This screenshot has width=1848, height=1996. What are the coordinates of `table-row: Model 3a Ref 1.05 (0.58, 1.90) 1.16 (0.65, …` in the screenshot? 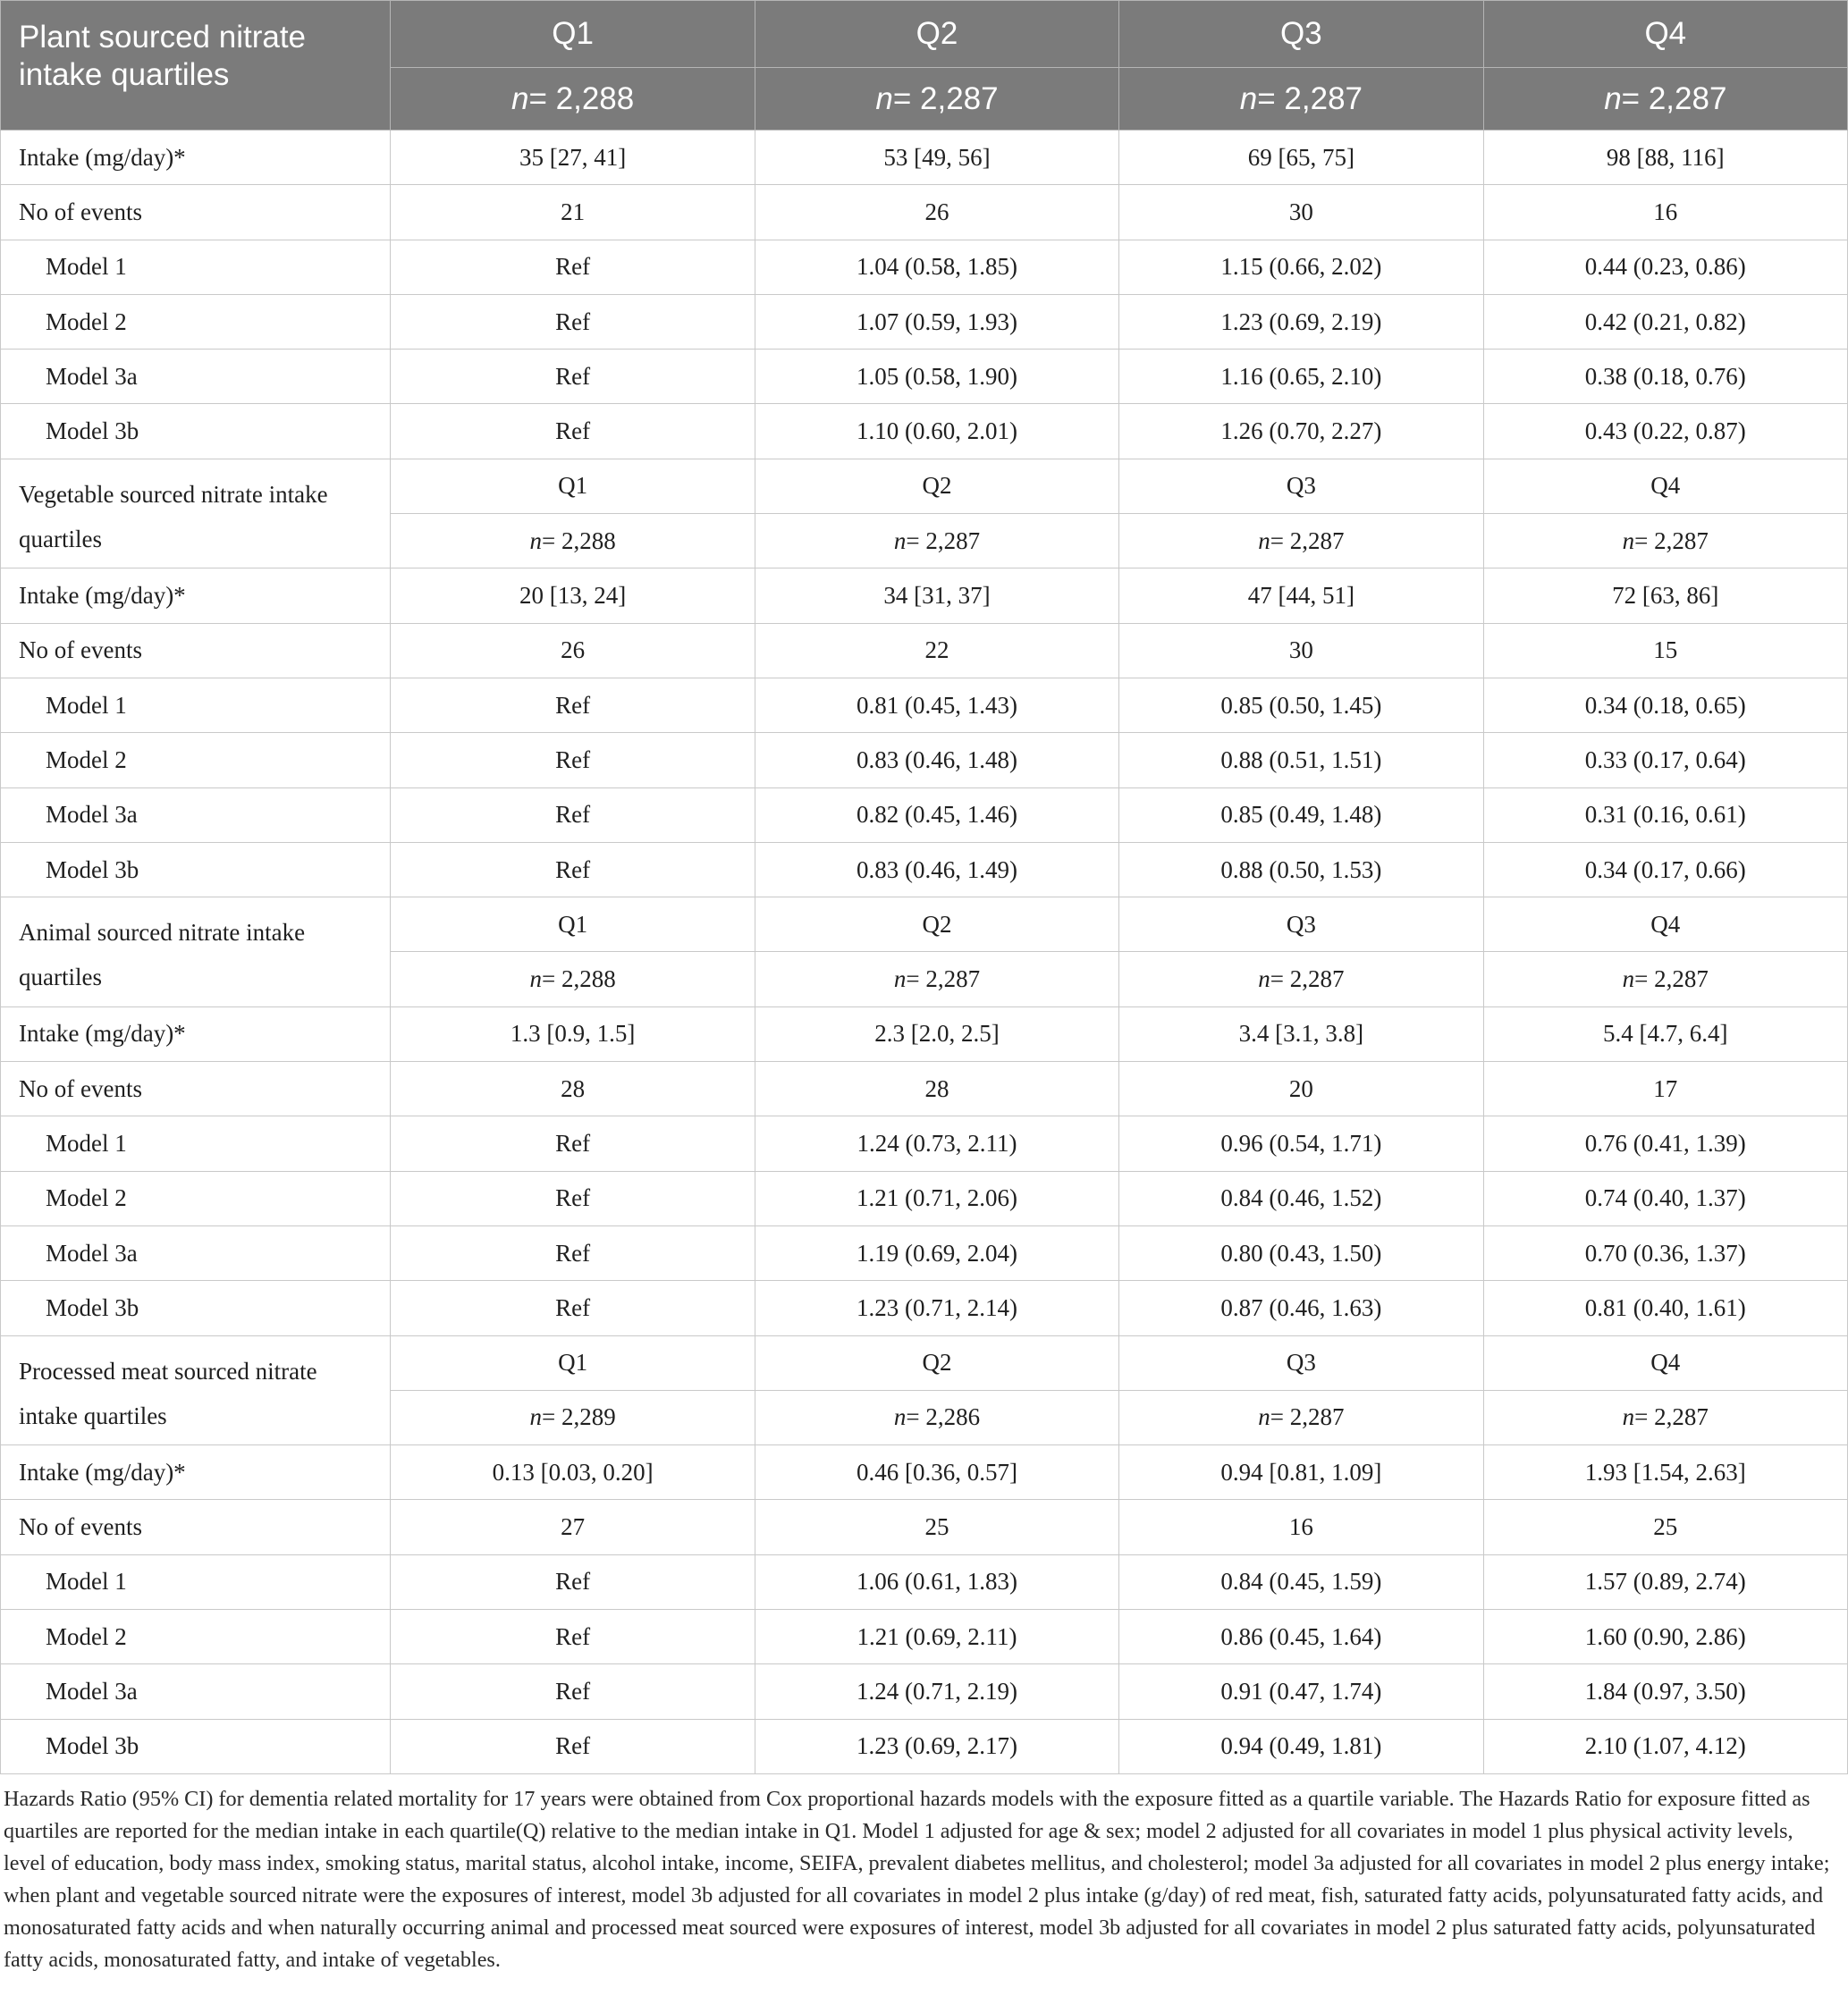 It's located at (924, 377).